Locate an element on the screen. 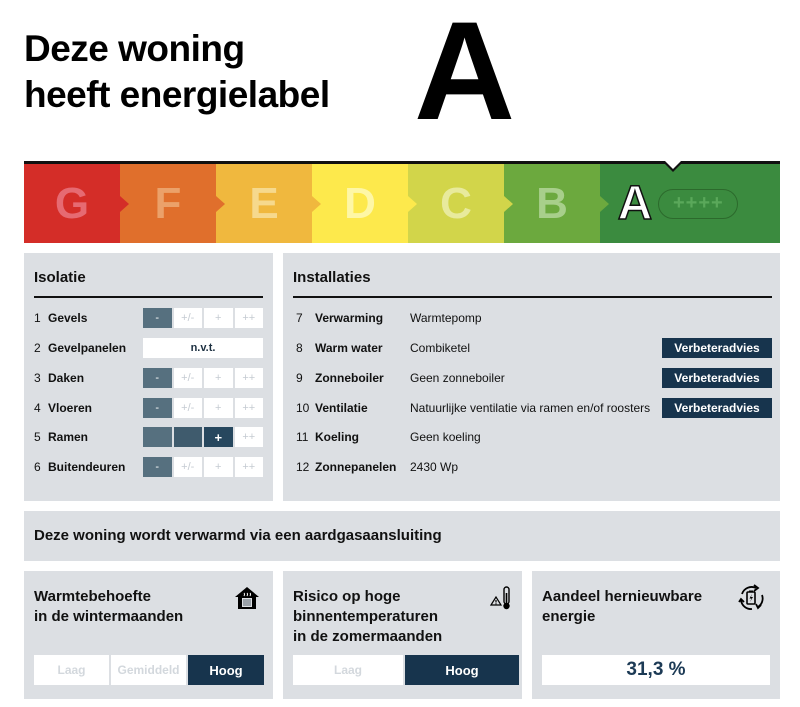  verbeteradvies-button-ventilatie: Verbeteradvies is located at coordinates (717, 408).